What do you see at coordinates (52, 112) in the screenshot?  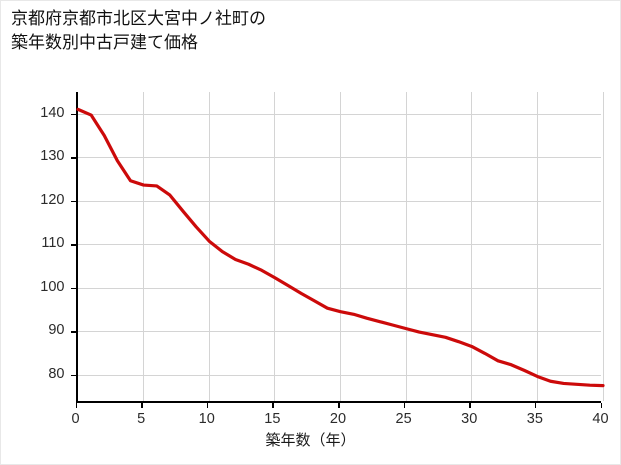 I see `y-tick-label: 140` at bounding box center [52, 112].